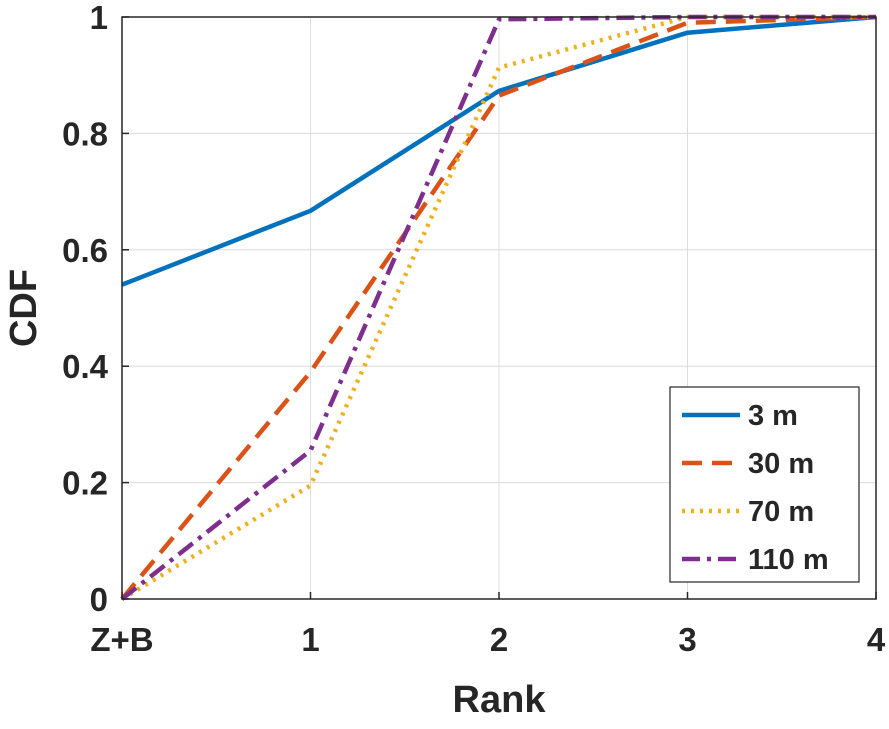  I want to click on y-tick-label: 0.8, so click(85, 133).